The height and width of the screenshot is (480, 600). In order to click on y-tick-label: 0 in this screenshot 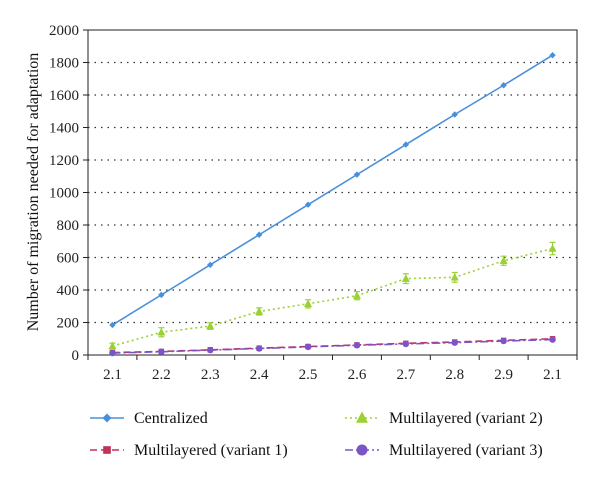, I will do `click(76, 356)`.